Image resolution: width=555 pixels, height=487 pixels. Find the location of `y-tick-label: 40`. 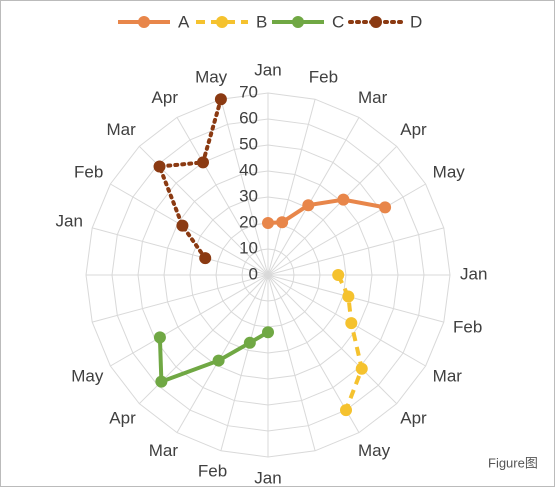

y-tick-label: 40 is located at coordinates (248, 169).